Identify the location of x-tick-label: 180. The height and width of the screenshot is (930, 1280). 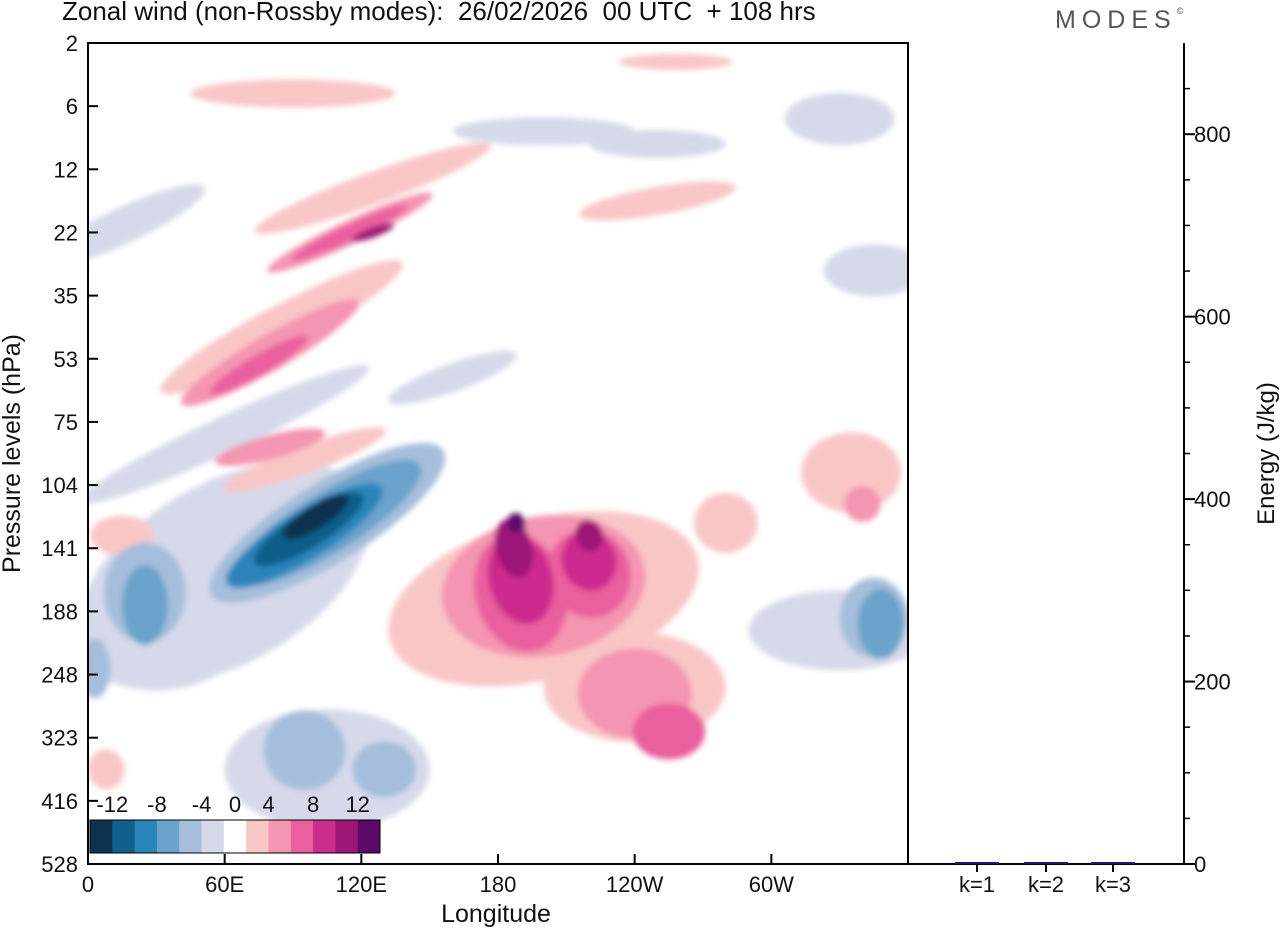
(498, 884).